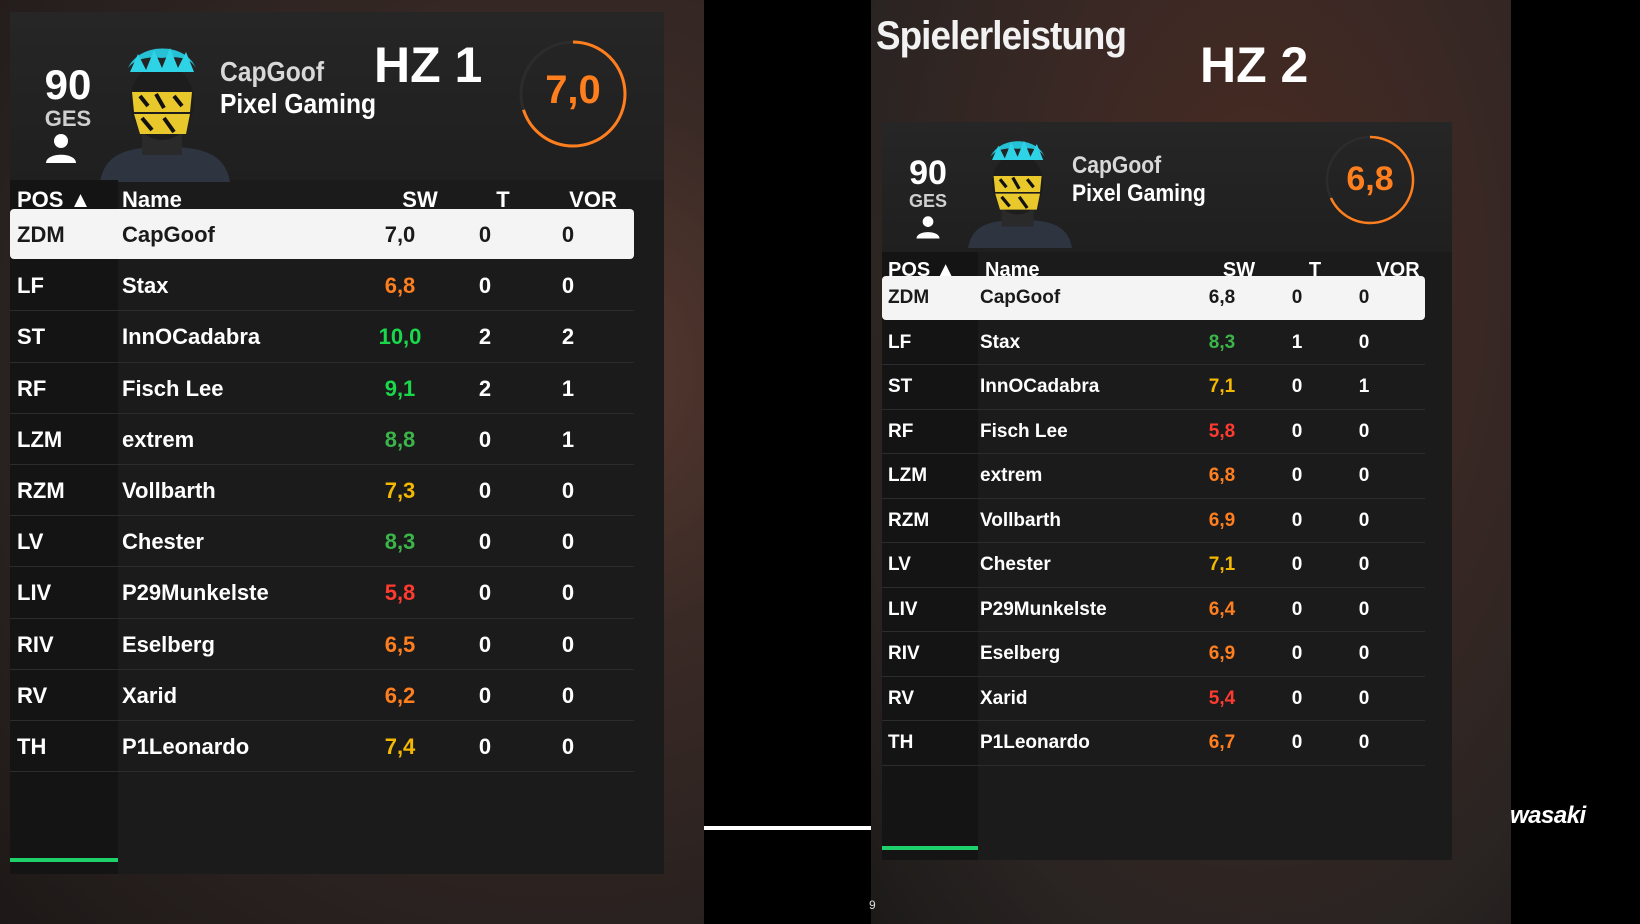  I want to click on table-row: ST InnOCadabra 10,0 2 2, so click(322, 337).